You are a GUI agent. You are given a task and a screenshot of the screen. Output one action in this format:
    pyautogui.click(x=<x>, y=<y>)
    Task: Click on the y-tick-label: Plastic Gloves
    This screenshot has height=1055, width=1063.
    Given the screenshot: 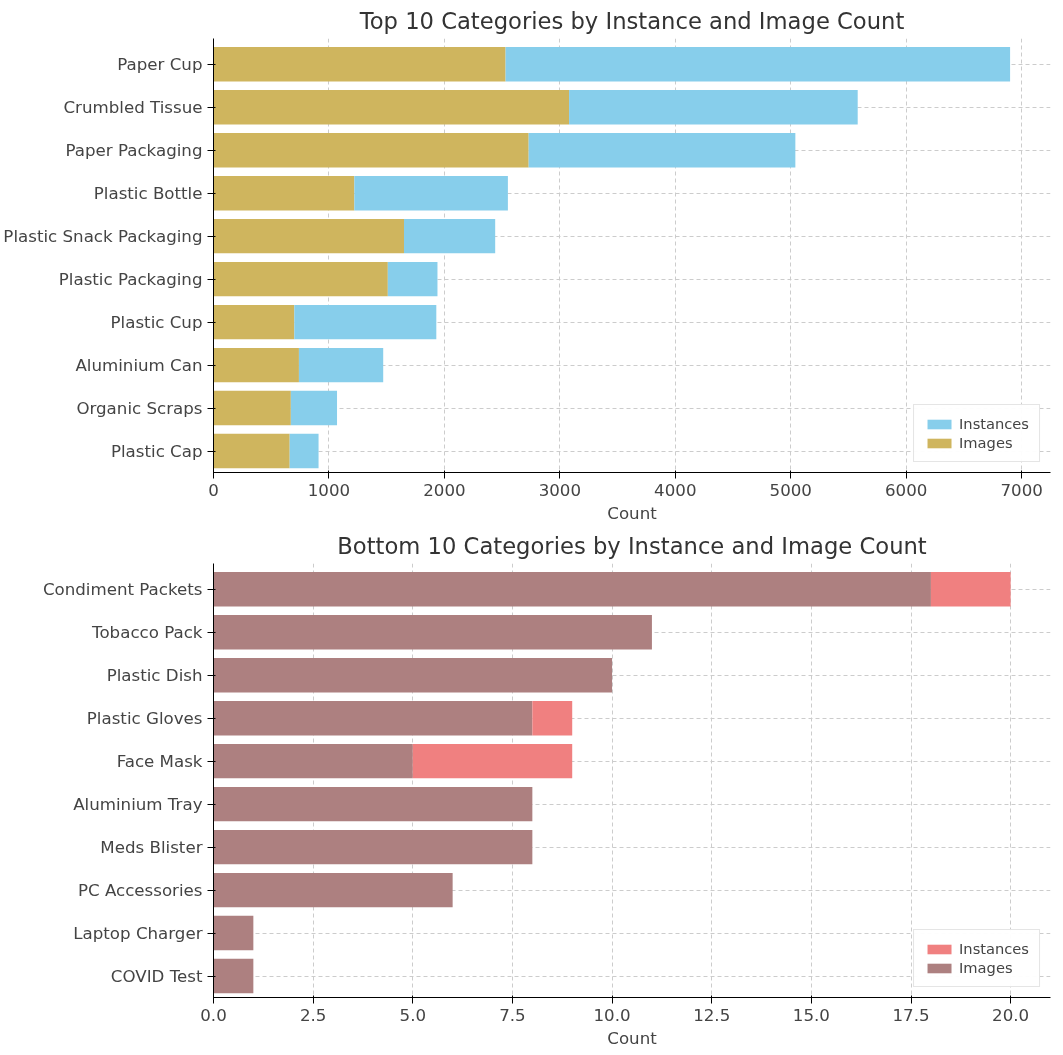 What is the action you would take?
    pyautogui.click(x=144, y=718)
    